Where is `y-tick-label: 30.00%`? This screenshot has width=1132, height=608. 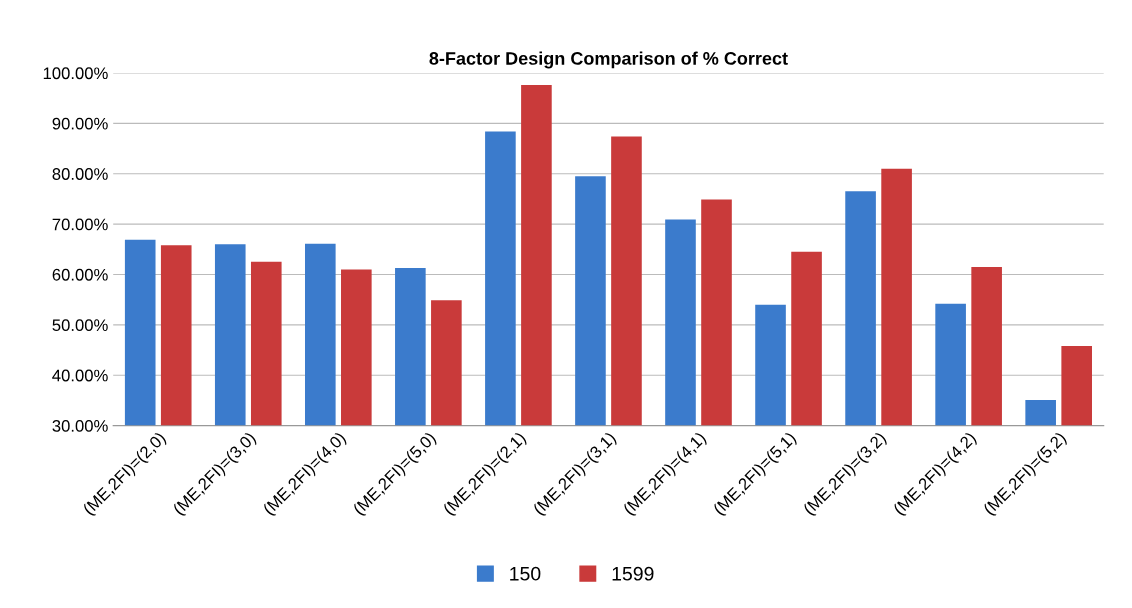 y-tick-label: 30.00% is located at coordinates (80, 426).